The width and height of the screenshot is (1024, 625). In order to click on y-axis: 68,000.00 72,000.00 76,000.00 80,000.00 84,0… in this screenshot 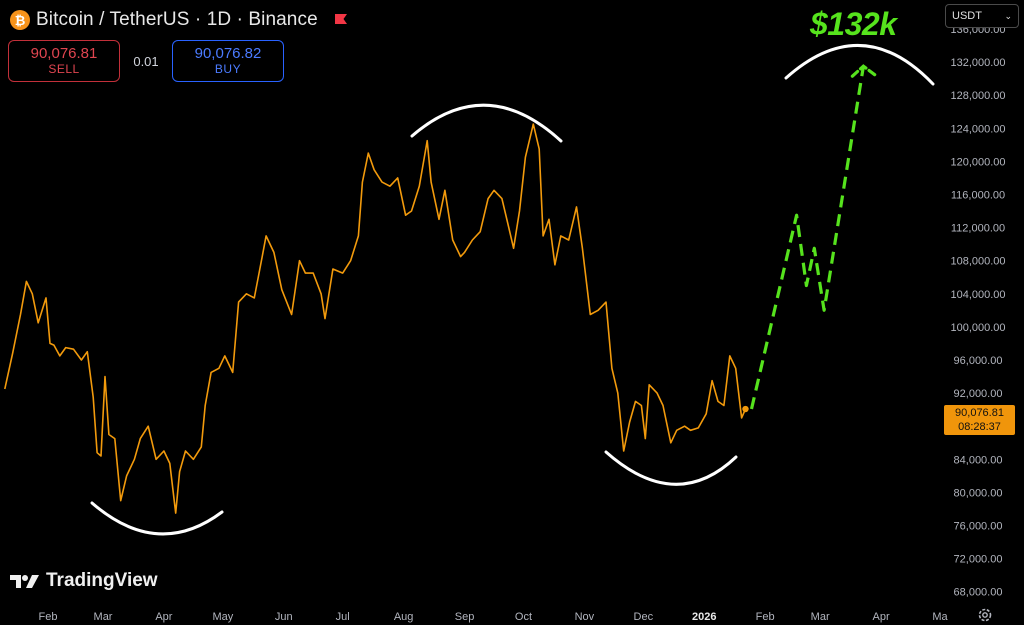, I will do `click(977, 311)`.